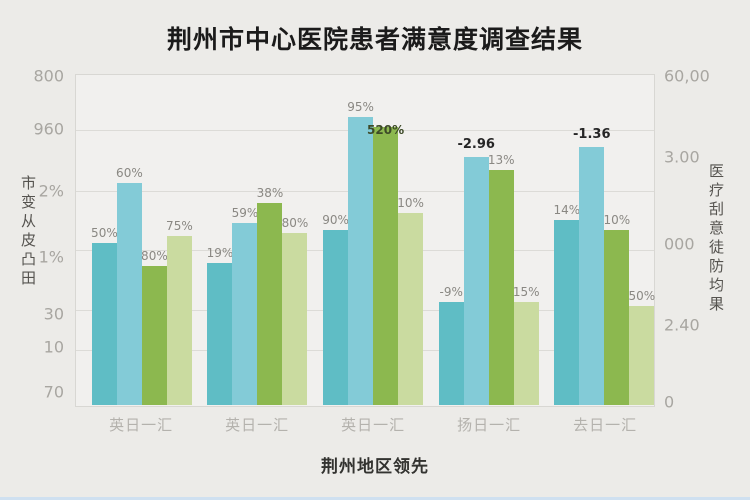  I want to click on left-axis-tick-label: 800, so click(48, 76).